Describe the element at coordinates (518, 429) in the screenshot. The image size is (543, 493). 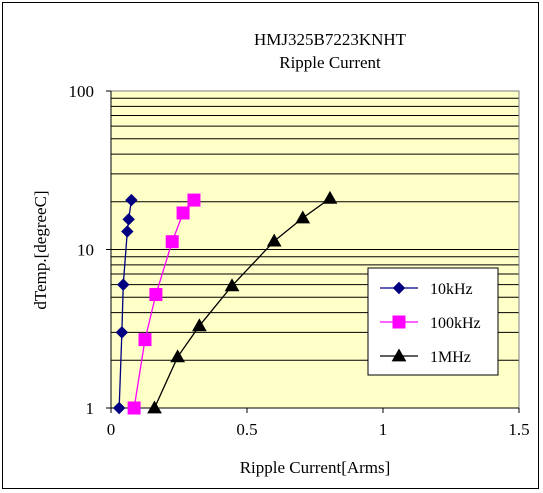
I see `x-tick-label: 1.5` at that location.